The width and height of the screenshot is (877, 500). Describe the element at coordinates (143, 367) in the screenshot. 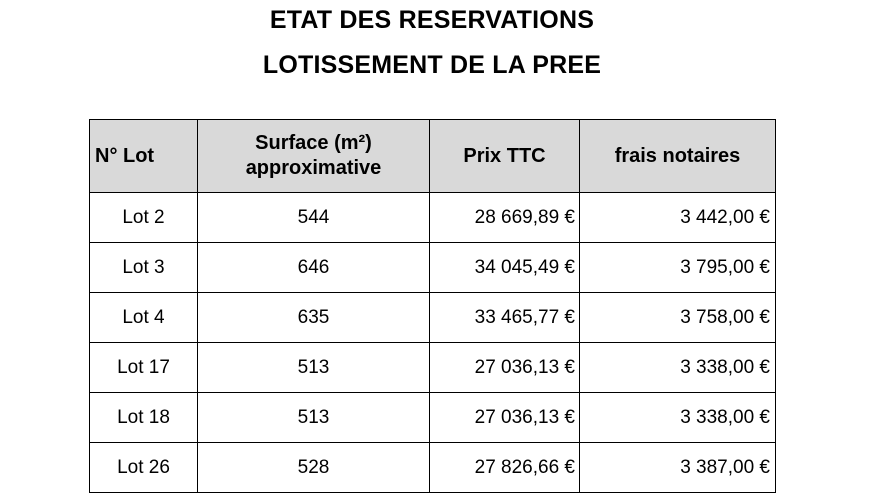

I see `cell-lot: Lot 17` at that location.